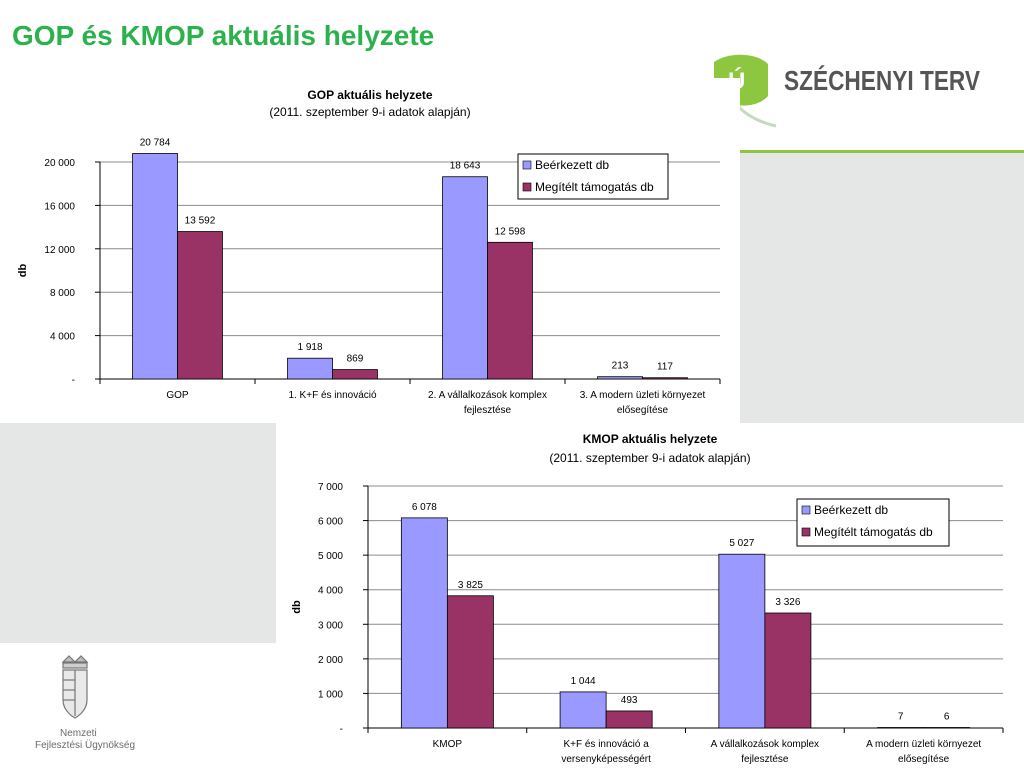 The image size is (1024, 773). Describe the element at coordinates (62, 293) in the screenshot. I see `y-tick-label: 8 000` at that location.